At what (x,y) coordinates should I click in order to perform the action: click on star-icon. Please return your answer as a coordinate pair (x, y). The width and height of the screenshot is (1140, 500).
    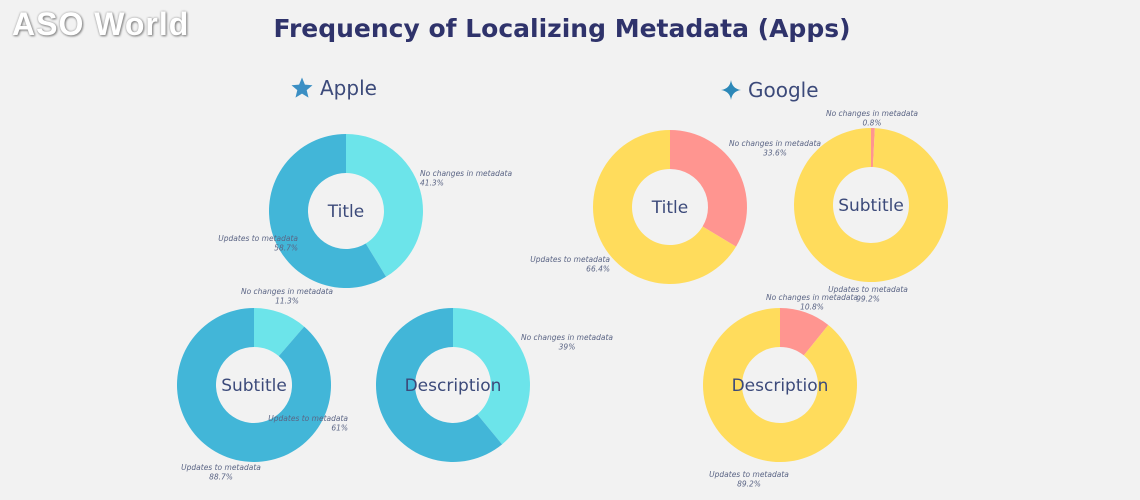
    Looking at the image, I should click on (302, 87).